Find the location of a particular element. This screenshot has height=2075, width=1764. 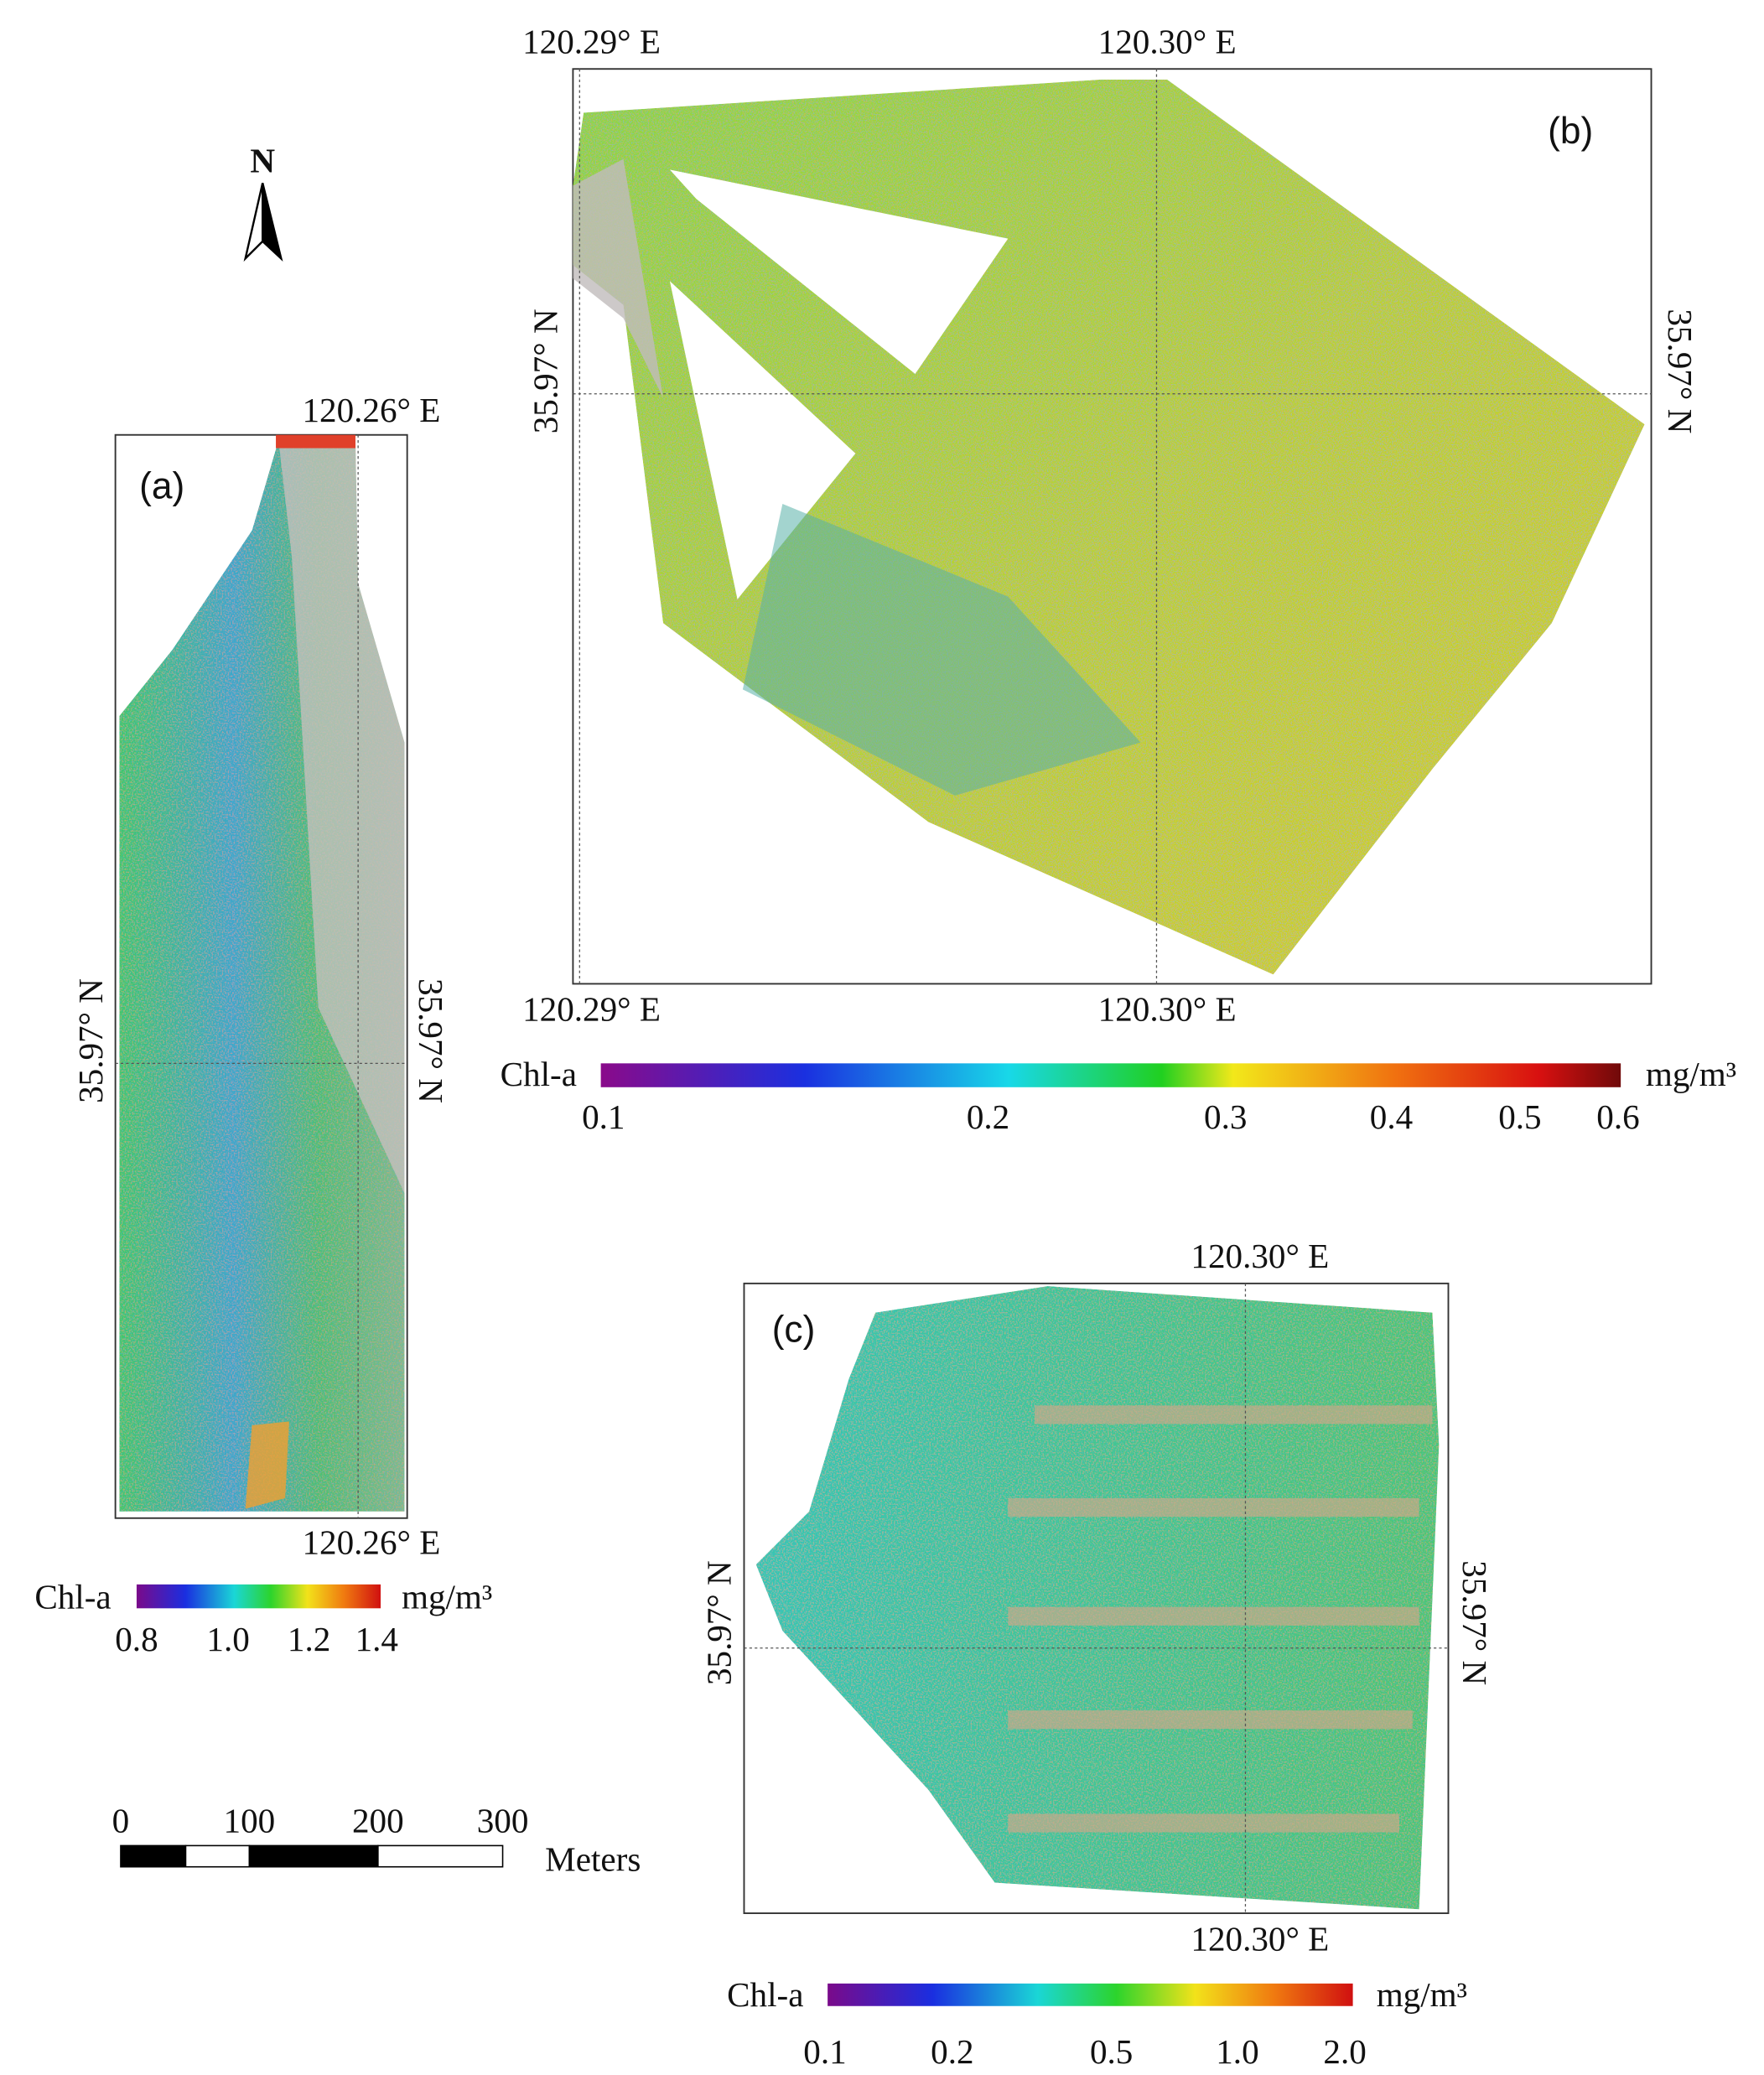

scale-tick: 0 is located at coordinates (121, 1821).